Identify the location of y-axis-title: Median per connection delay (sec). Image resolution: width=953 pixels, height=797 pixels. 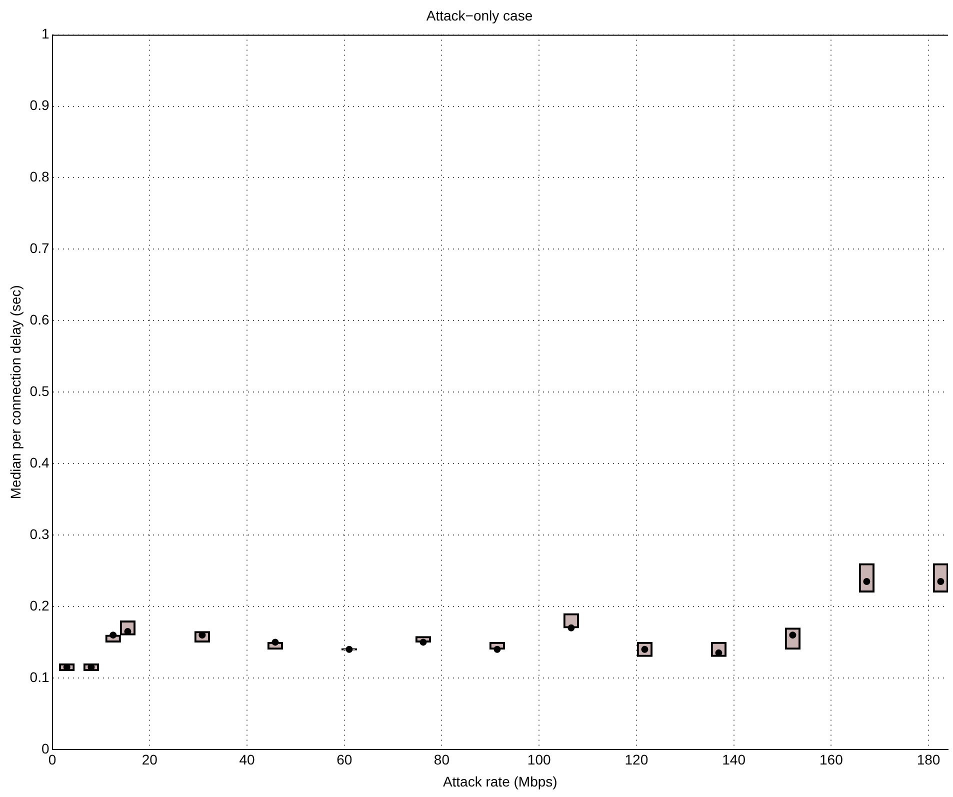
(15, 392).